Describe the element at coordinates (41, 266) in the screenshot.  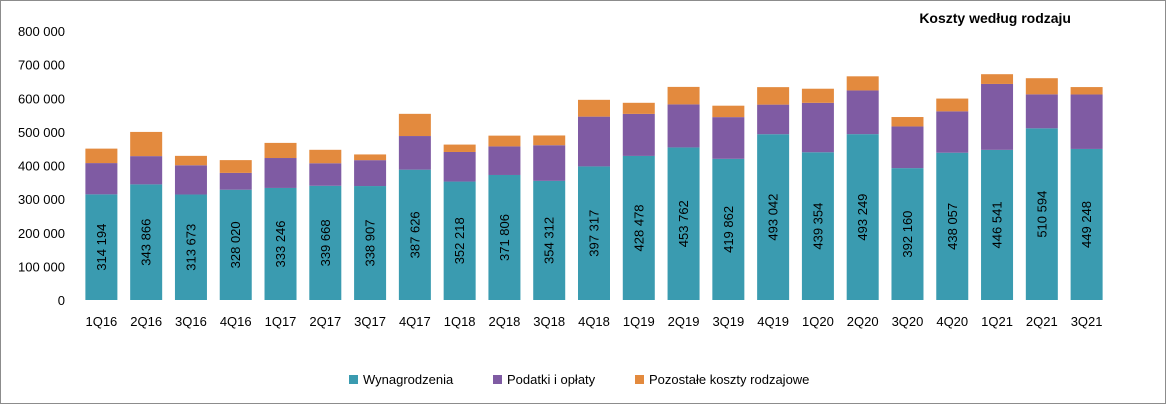
I see `y-tick-label: 100 000` at that location.